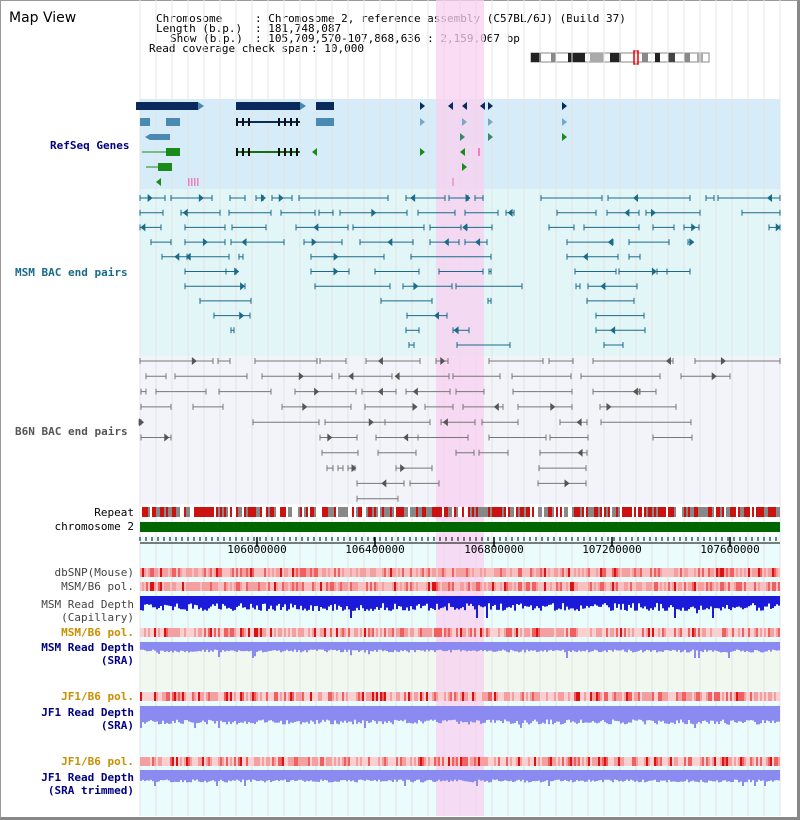  What do you see at coordinates (714, 376) in the screenshot?
I see `b6n-bac-pair-arrow` at bounding box center [714, 376].